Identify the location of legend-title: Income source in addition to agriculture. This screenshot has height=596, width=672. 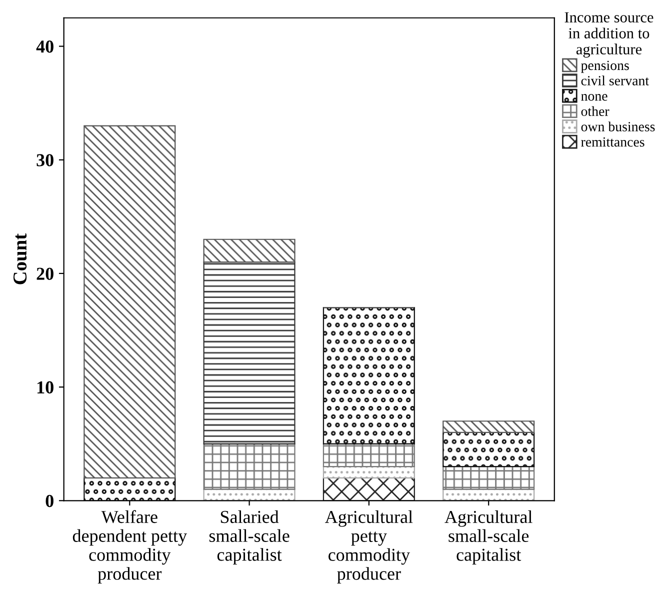
(609, 35).